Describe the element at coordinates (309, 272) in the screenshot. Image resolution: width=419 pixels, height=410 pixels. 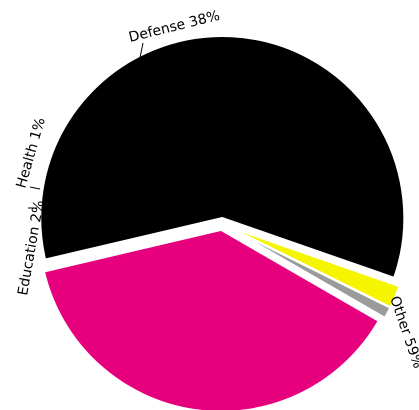
I see `slice-health` at that location.